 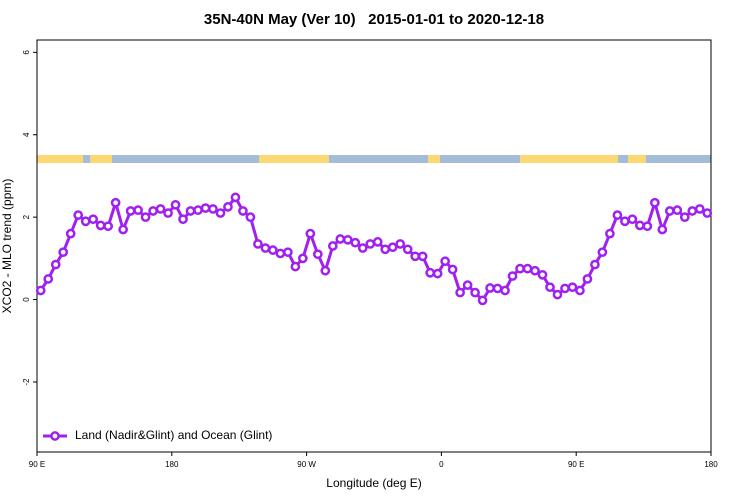 What do you see at coordinates (26, 299) in the screenshot?
I see `y-tick-label: 0` at bounding box center [26, 299].